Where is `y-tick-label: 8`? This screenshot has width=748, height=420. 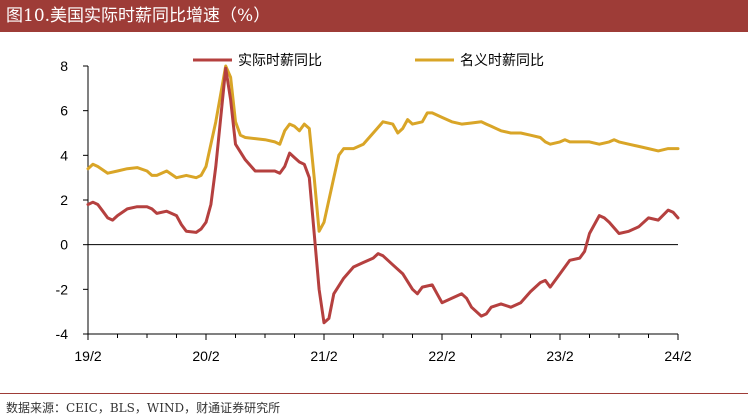 y-tick-label: 8 is located at coordinates (64, 66).